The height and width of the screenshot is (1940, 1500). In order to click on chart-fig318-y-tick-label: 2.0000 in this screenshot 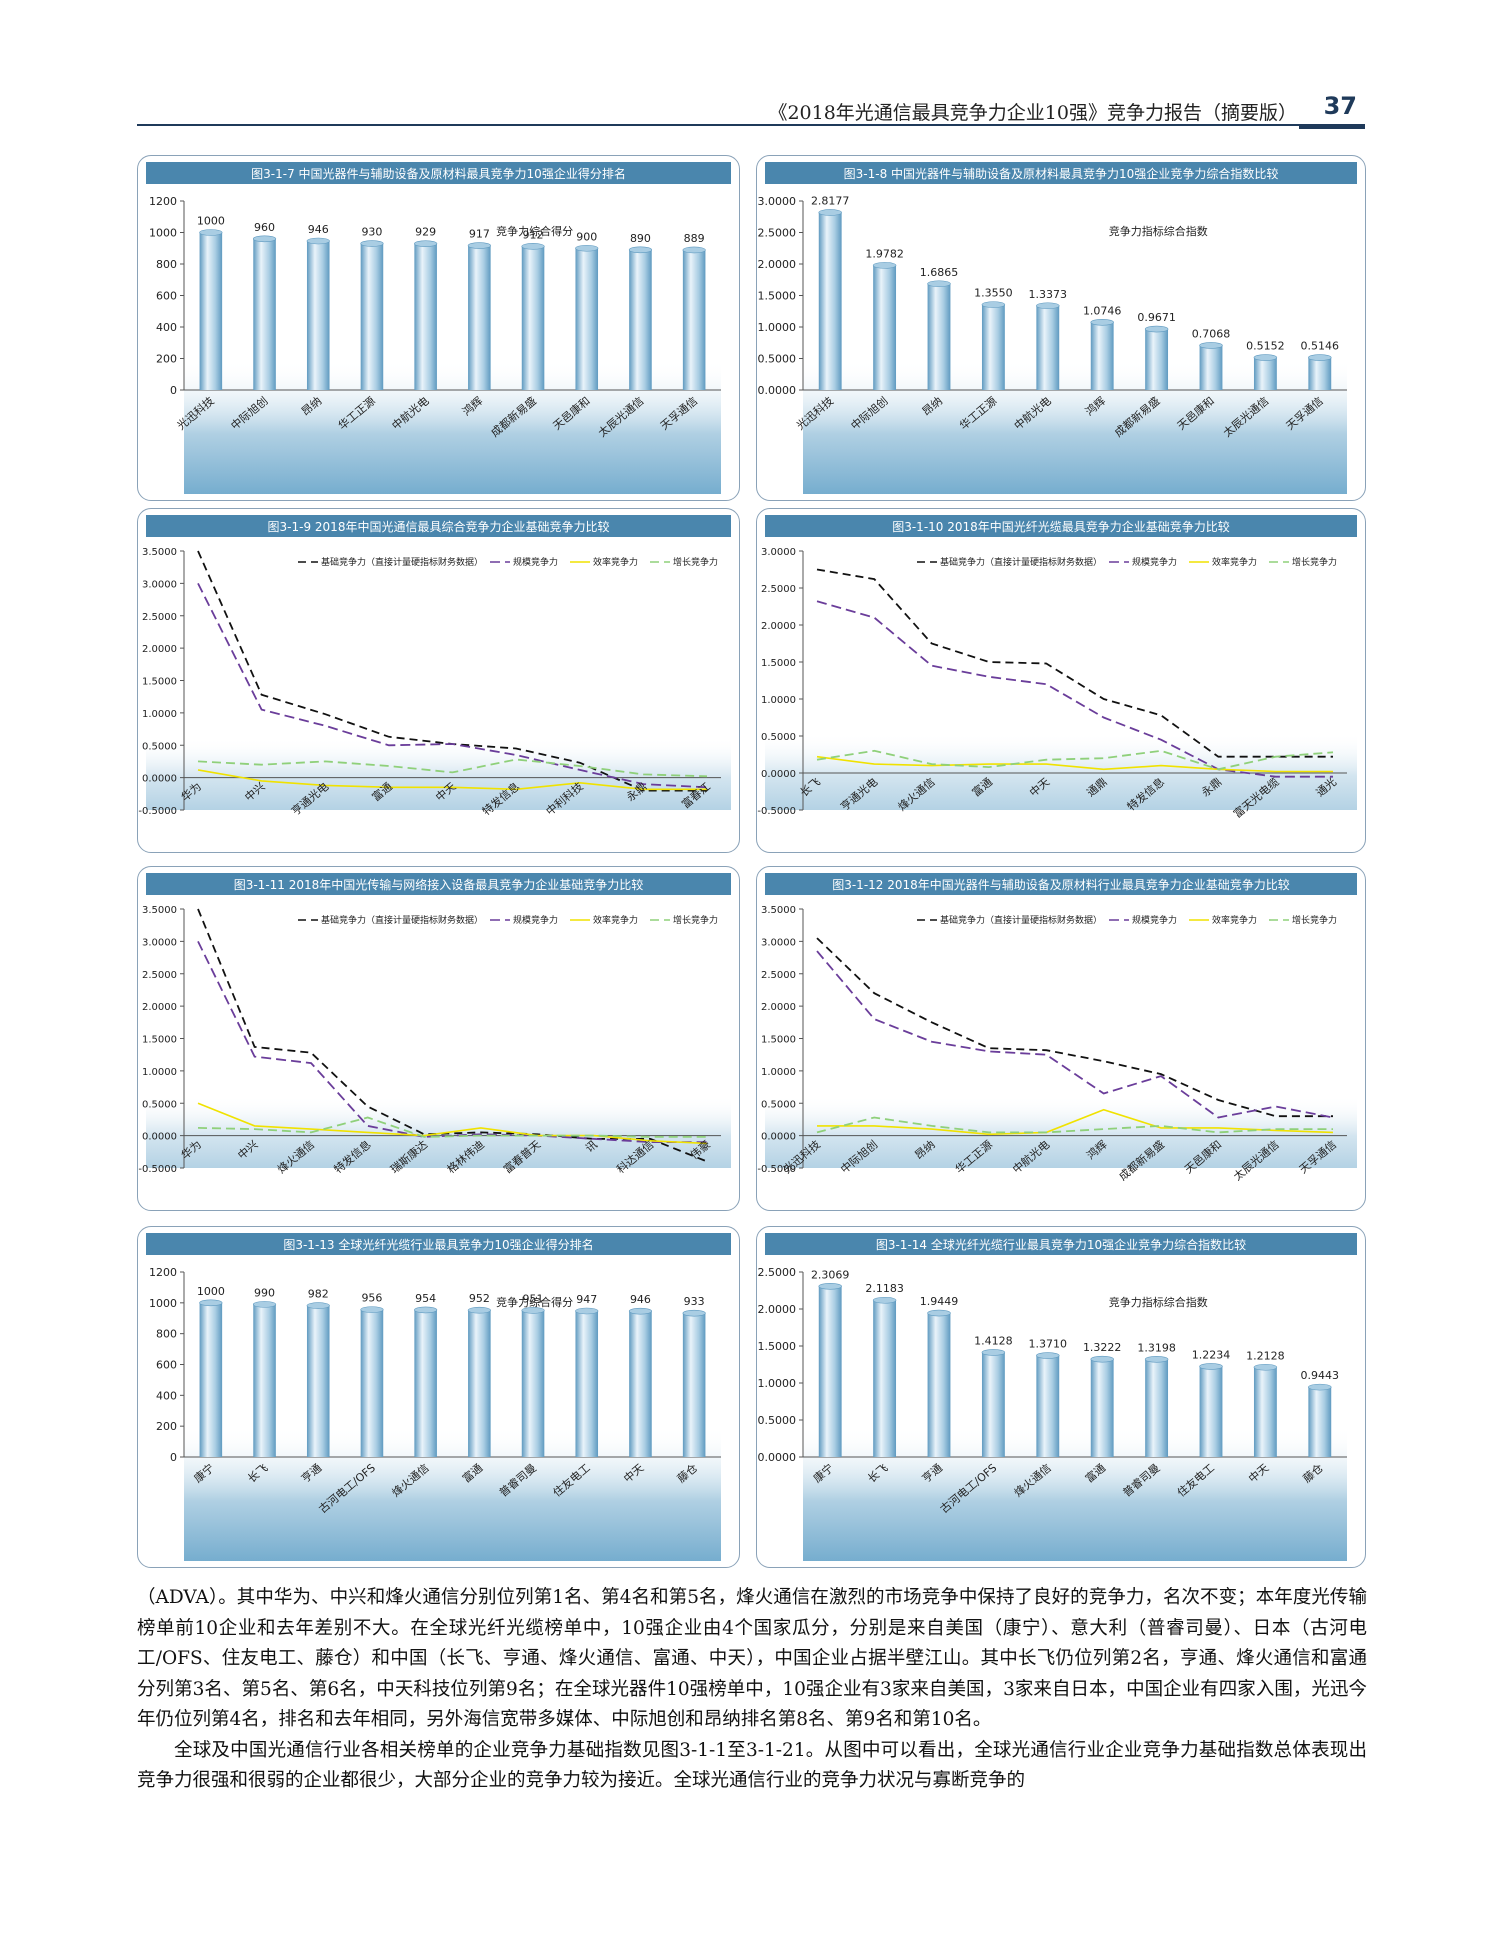, I will do `click(777, 264)`.